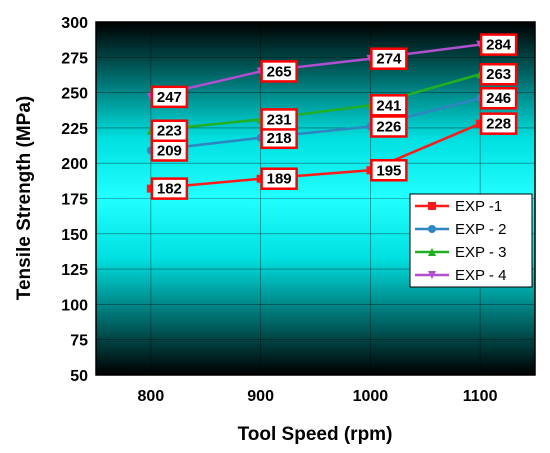 The image size is (550, 453). I want to click on x-tick-label: 900, so click(260, 396).